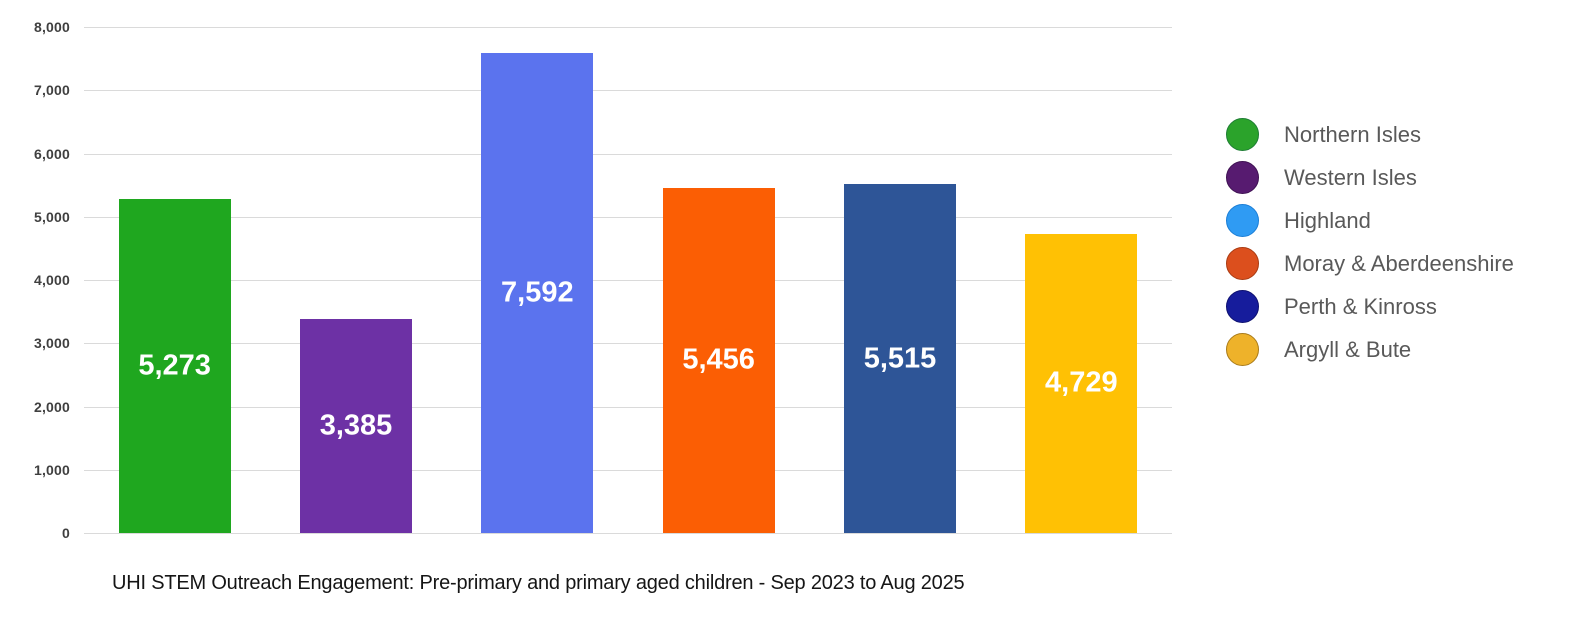 This screenshot has height=617, width=1582. Describe the element at coordinates (1348, 349) in the screenshot. I see `legend-item-label: Argyll & Bute` at that location.